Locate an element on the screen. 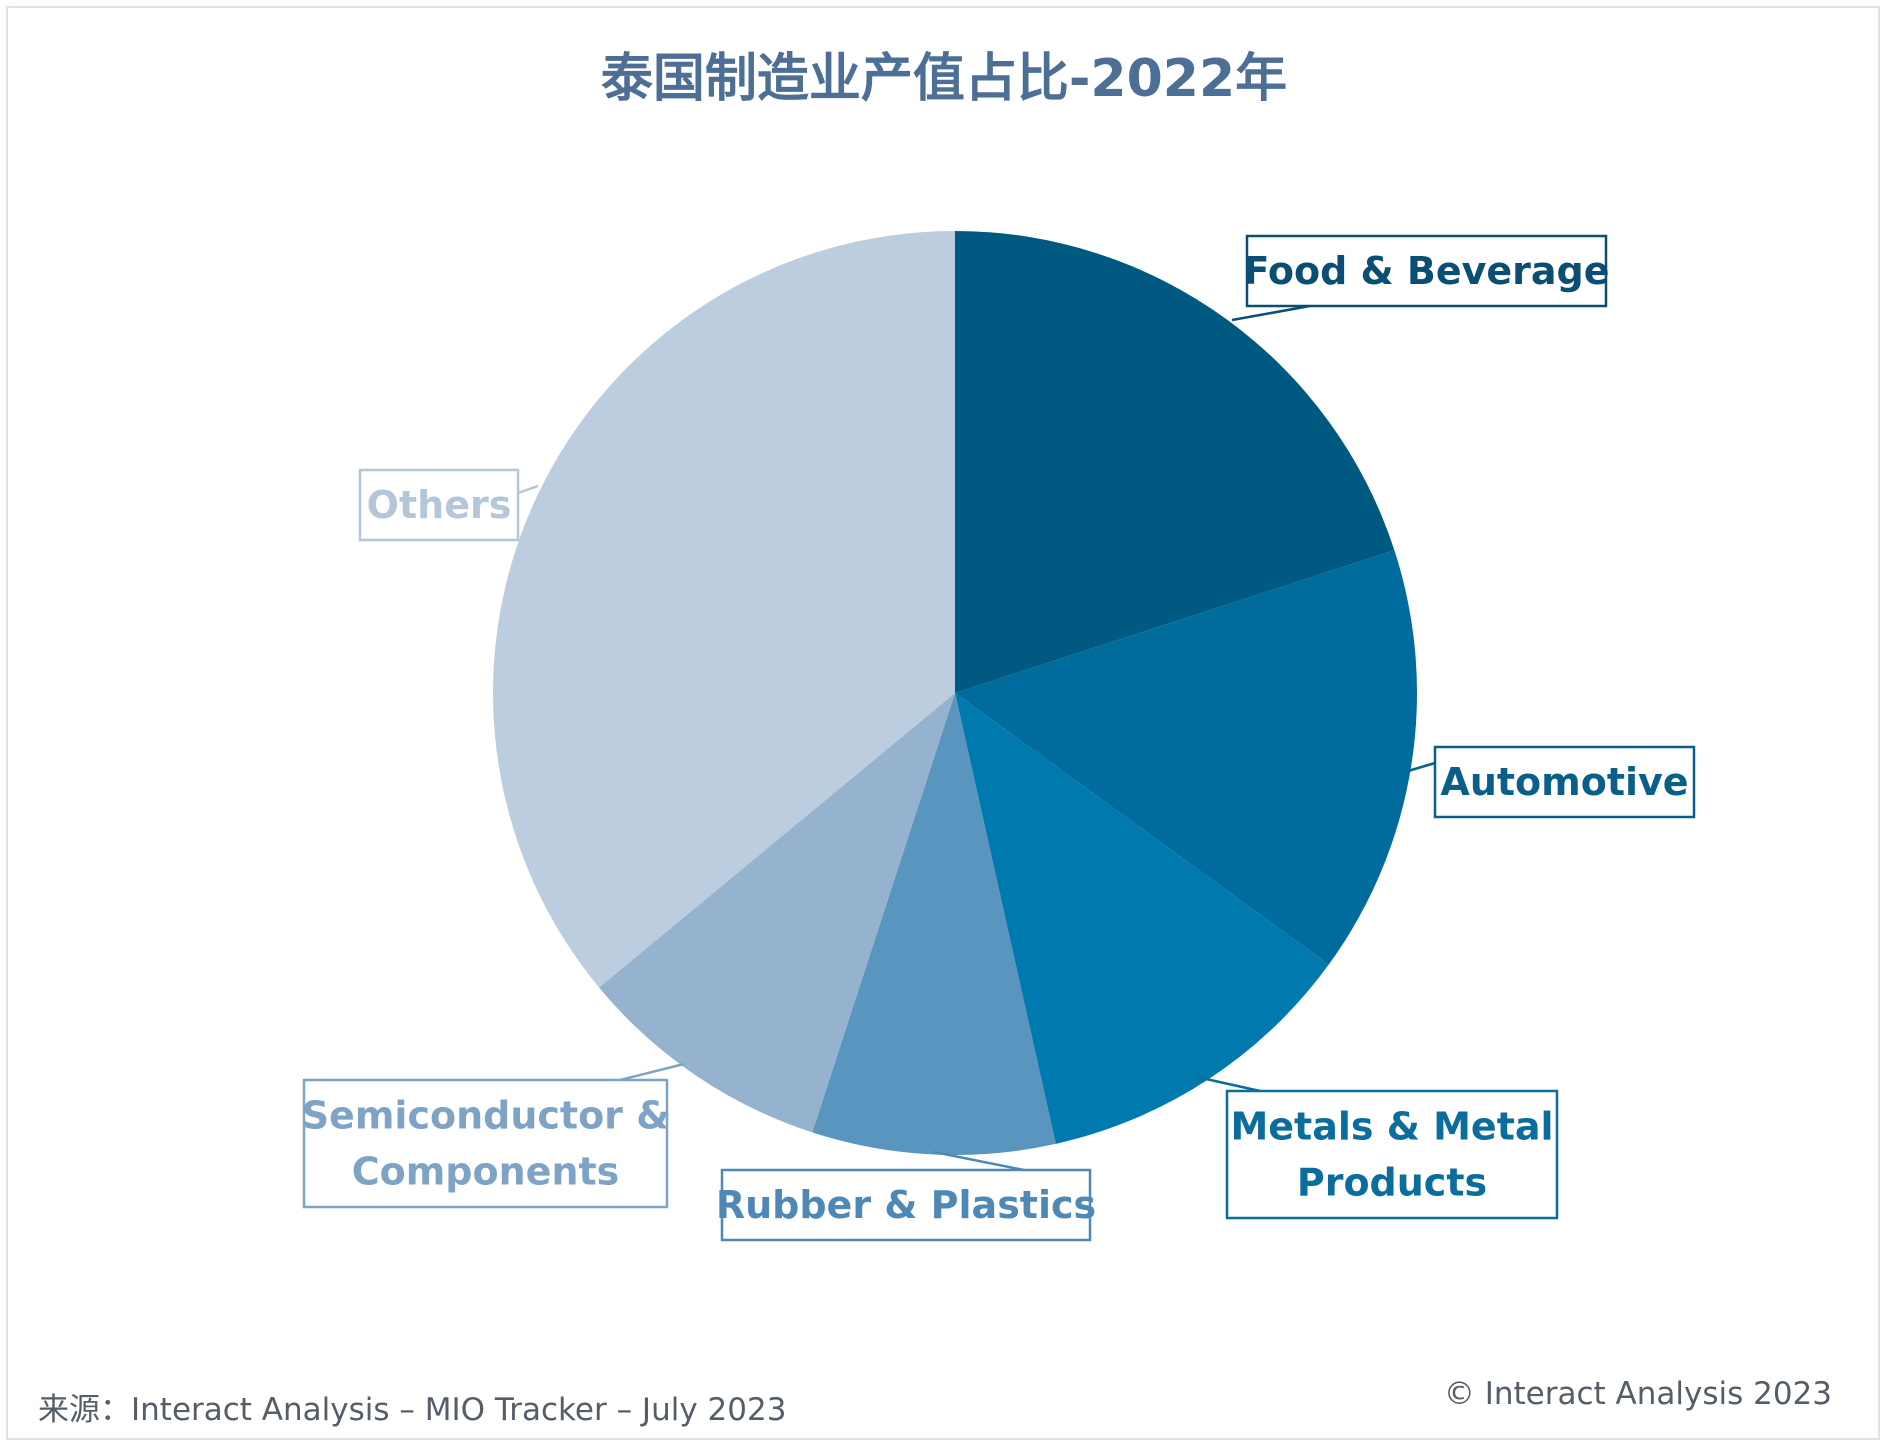 This screenshot has width=1888, height=1448. slice-label-5: Semiconductor & Components is located at coordinates (493, 1135).